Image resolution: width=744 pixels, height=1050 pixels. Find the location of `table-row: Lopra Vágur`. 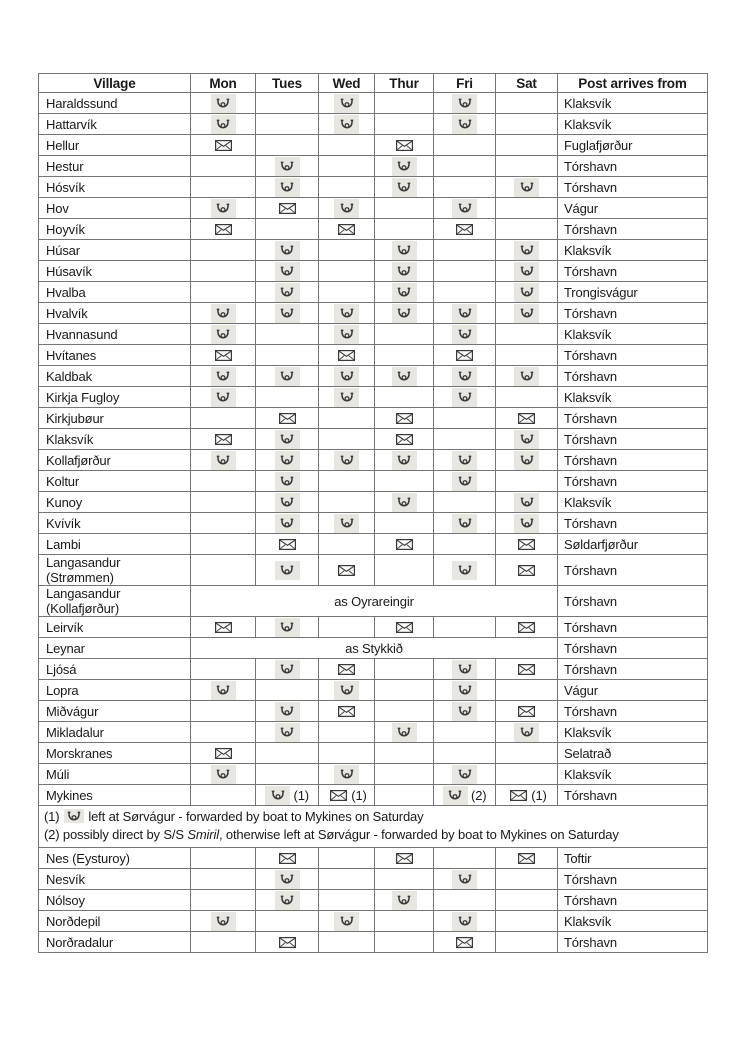

table-row: Lopra Vágur is located at coordinates (373, 690).